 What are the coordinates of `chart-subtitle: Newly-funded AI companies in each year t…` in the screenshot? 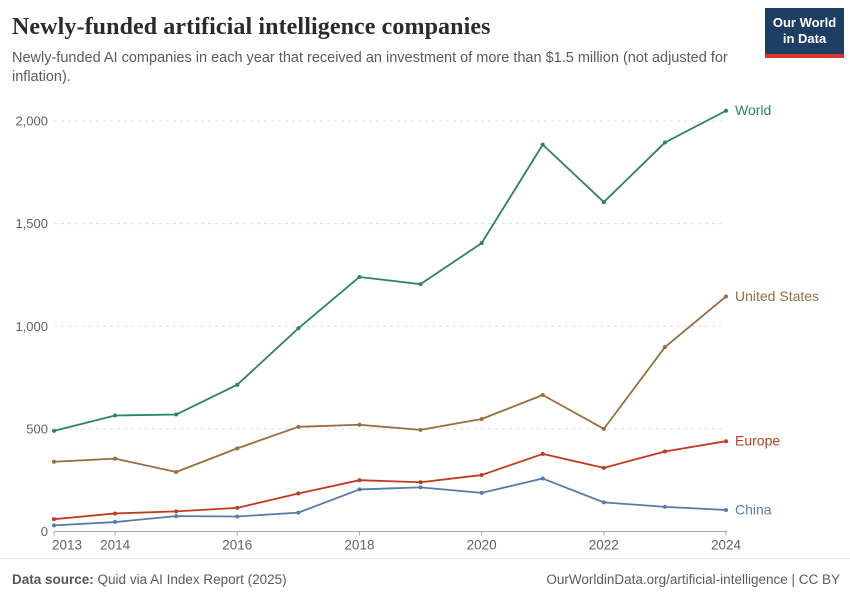 It's located at (370, 68).